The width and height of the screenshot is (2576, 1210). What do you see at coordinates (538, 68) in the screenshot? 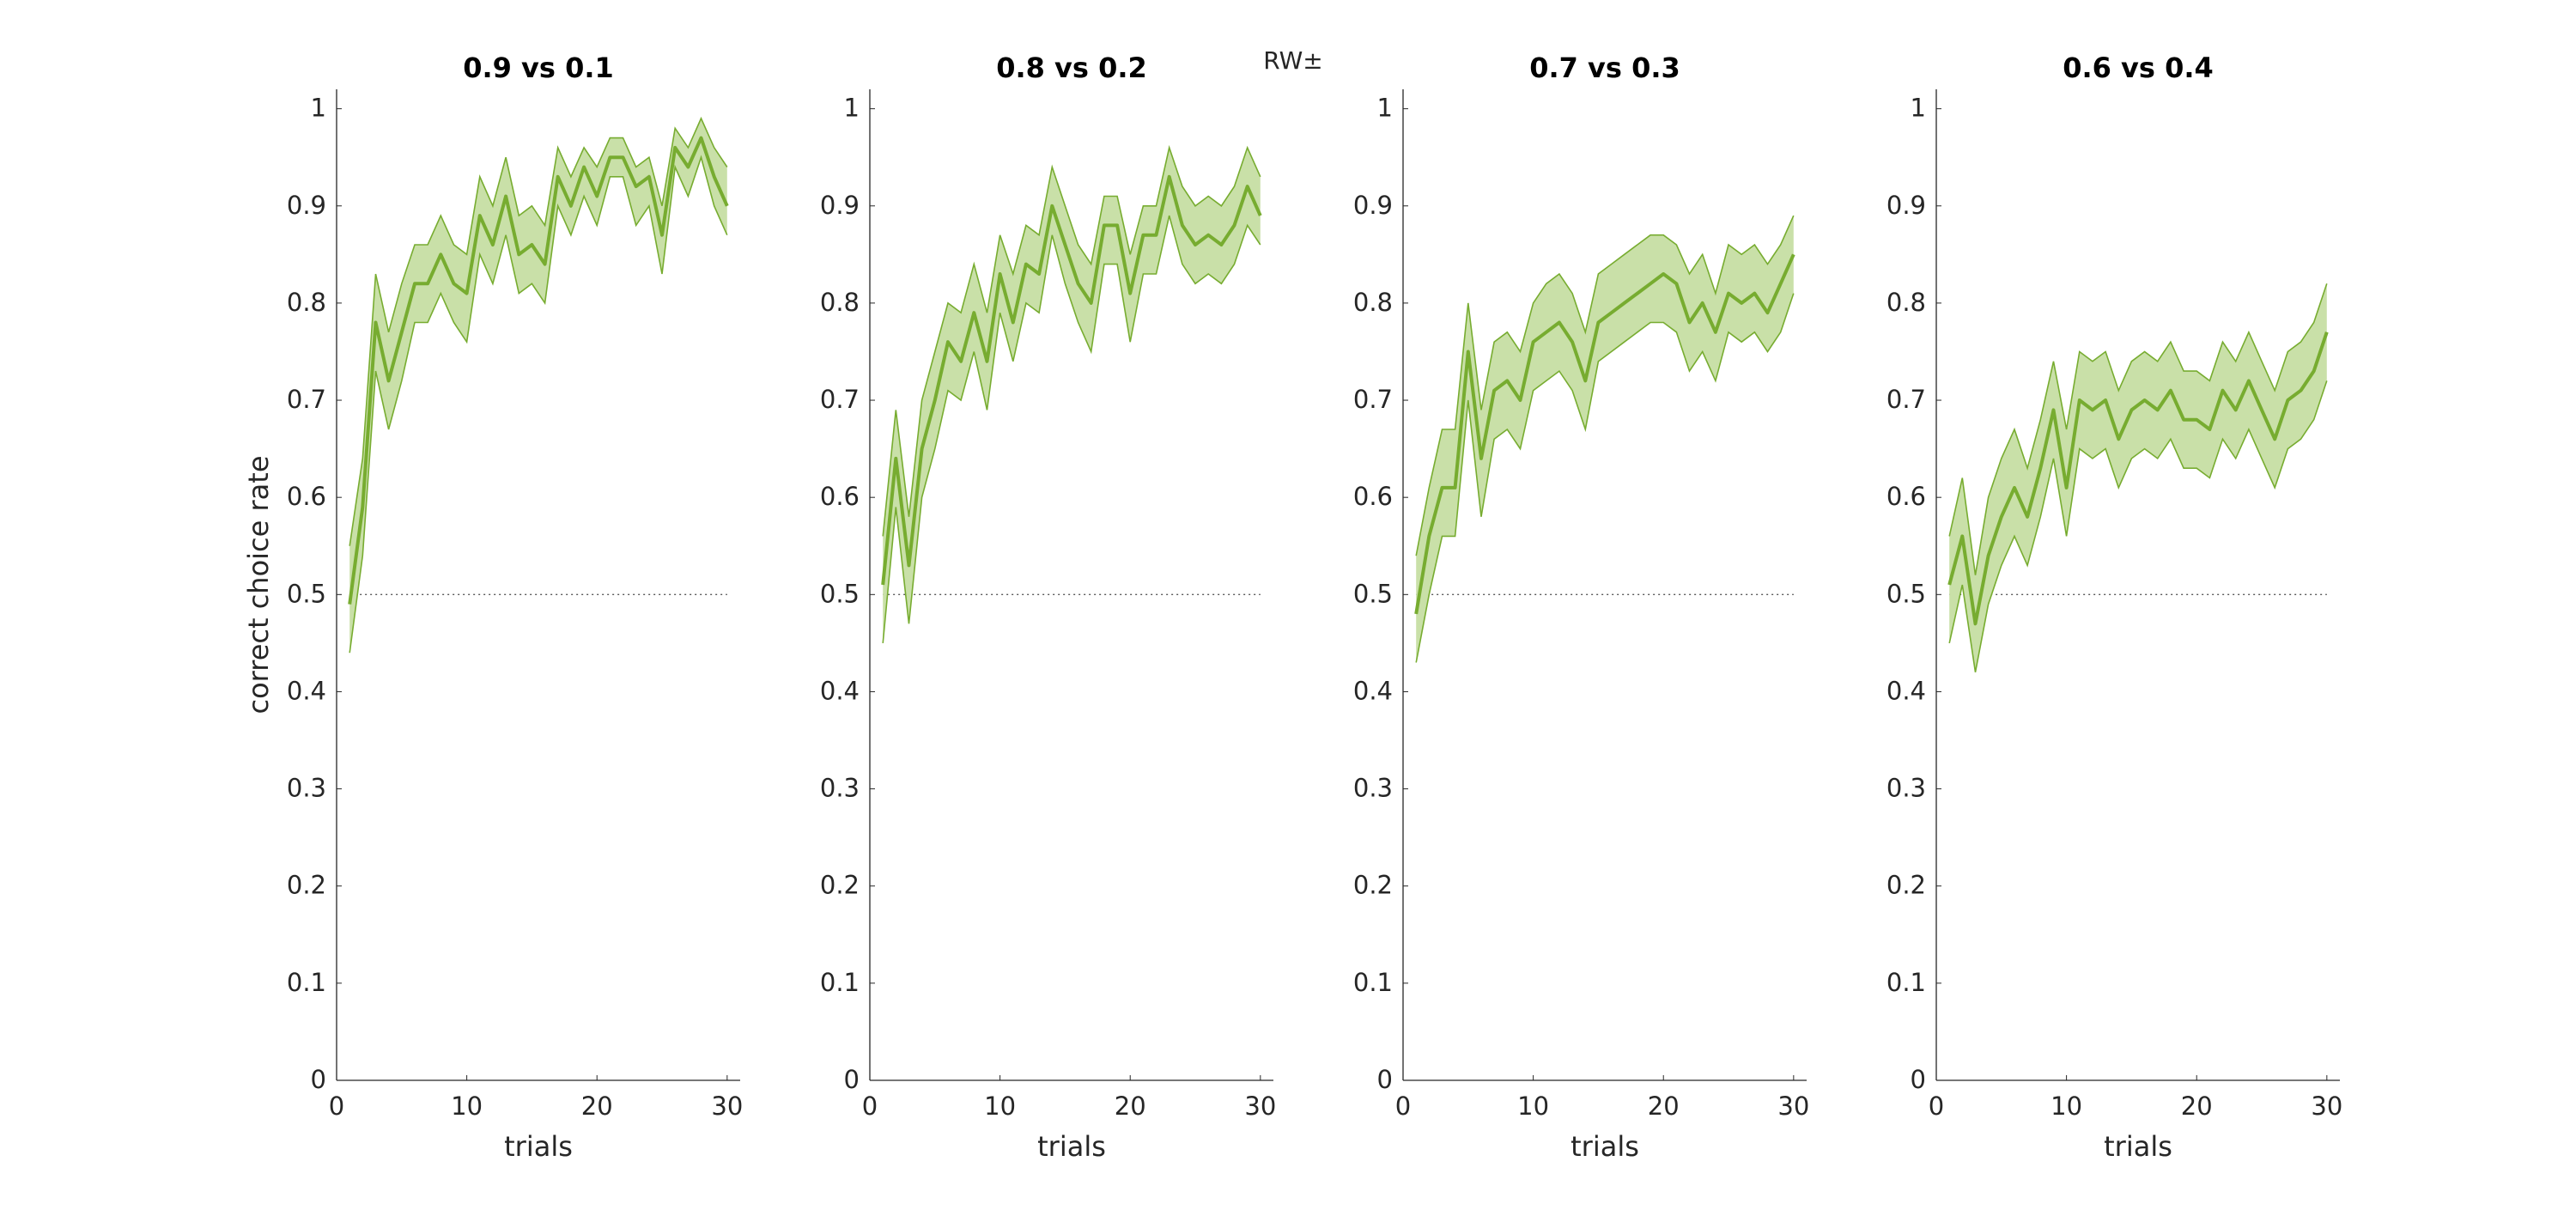
I see `panel-title: 0.9 vs 0.1` at bounding box center [538, 68].